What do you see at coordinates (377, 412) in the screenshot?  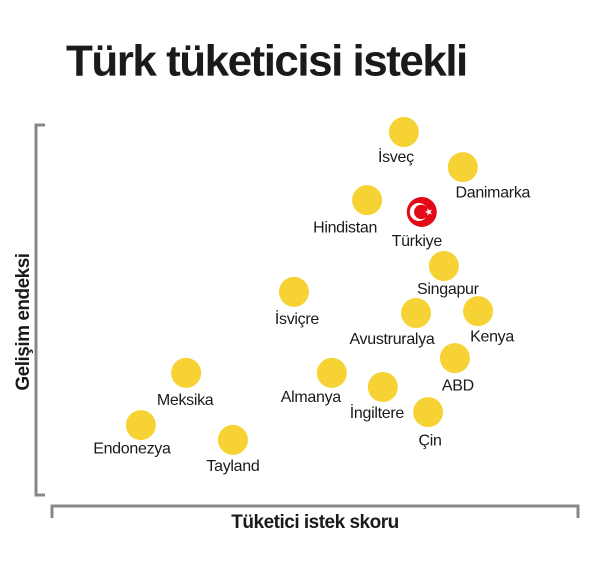 I see `point-label: İngiltere` at bounding box center [377, 412].